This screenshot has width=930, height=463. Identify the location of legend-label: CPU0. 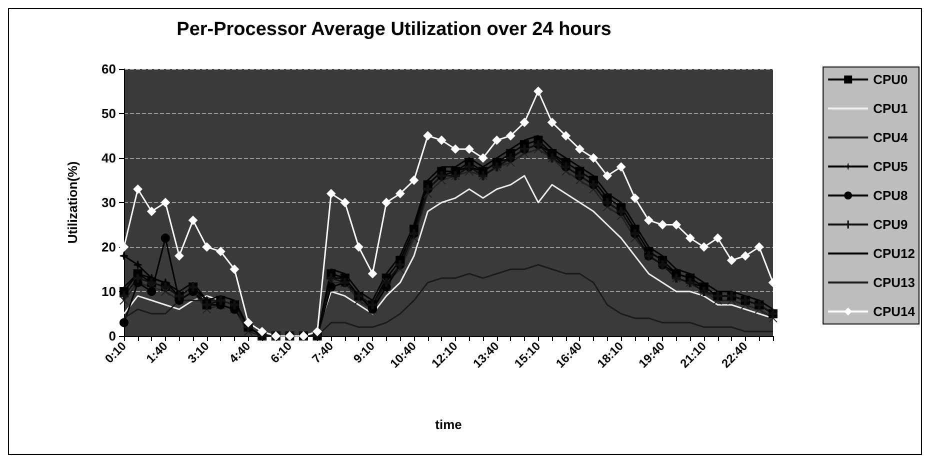
(890, 79).